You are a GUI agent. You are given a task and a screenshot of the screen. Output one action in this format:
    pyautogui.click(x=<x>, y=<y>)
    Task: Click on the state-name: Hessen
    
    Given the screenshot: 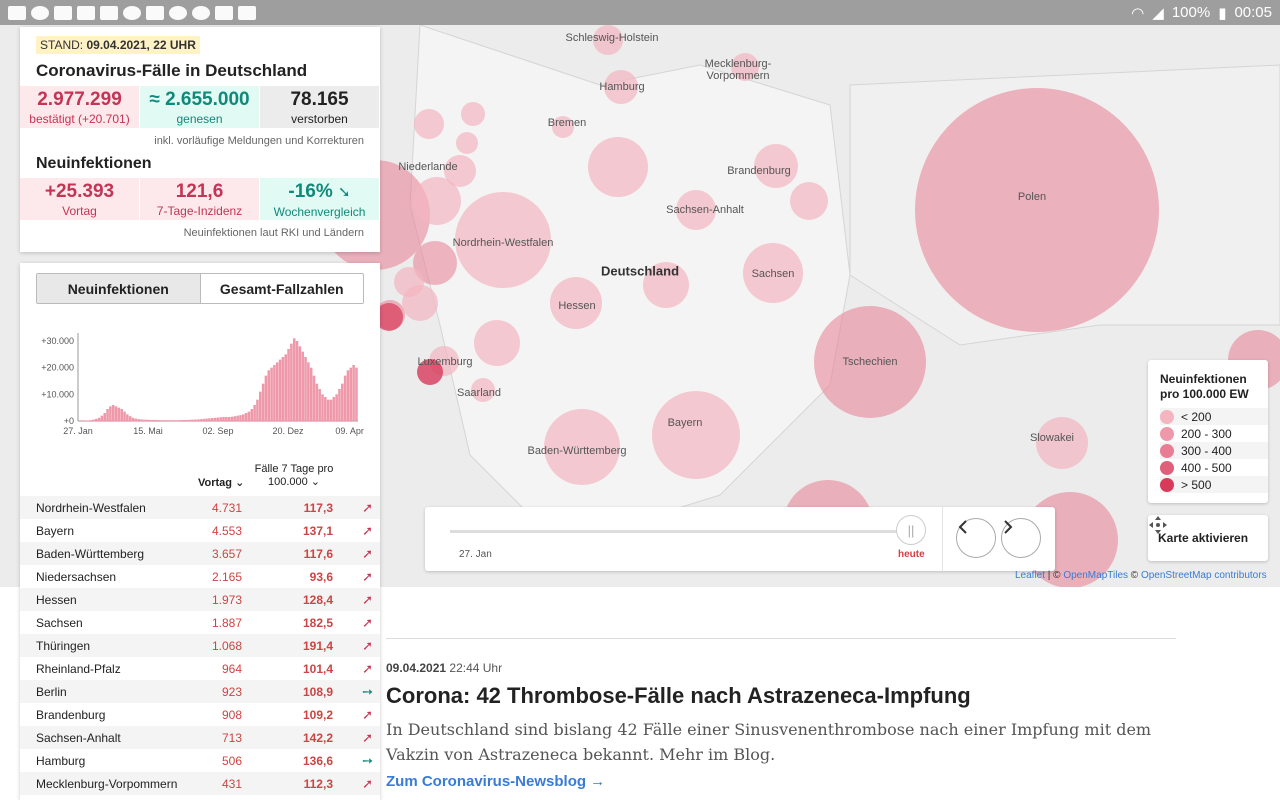 What is the action you would take?
    pyautogui.click(x=56, y=599)
    